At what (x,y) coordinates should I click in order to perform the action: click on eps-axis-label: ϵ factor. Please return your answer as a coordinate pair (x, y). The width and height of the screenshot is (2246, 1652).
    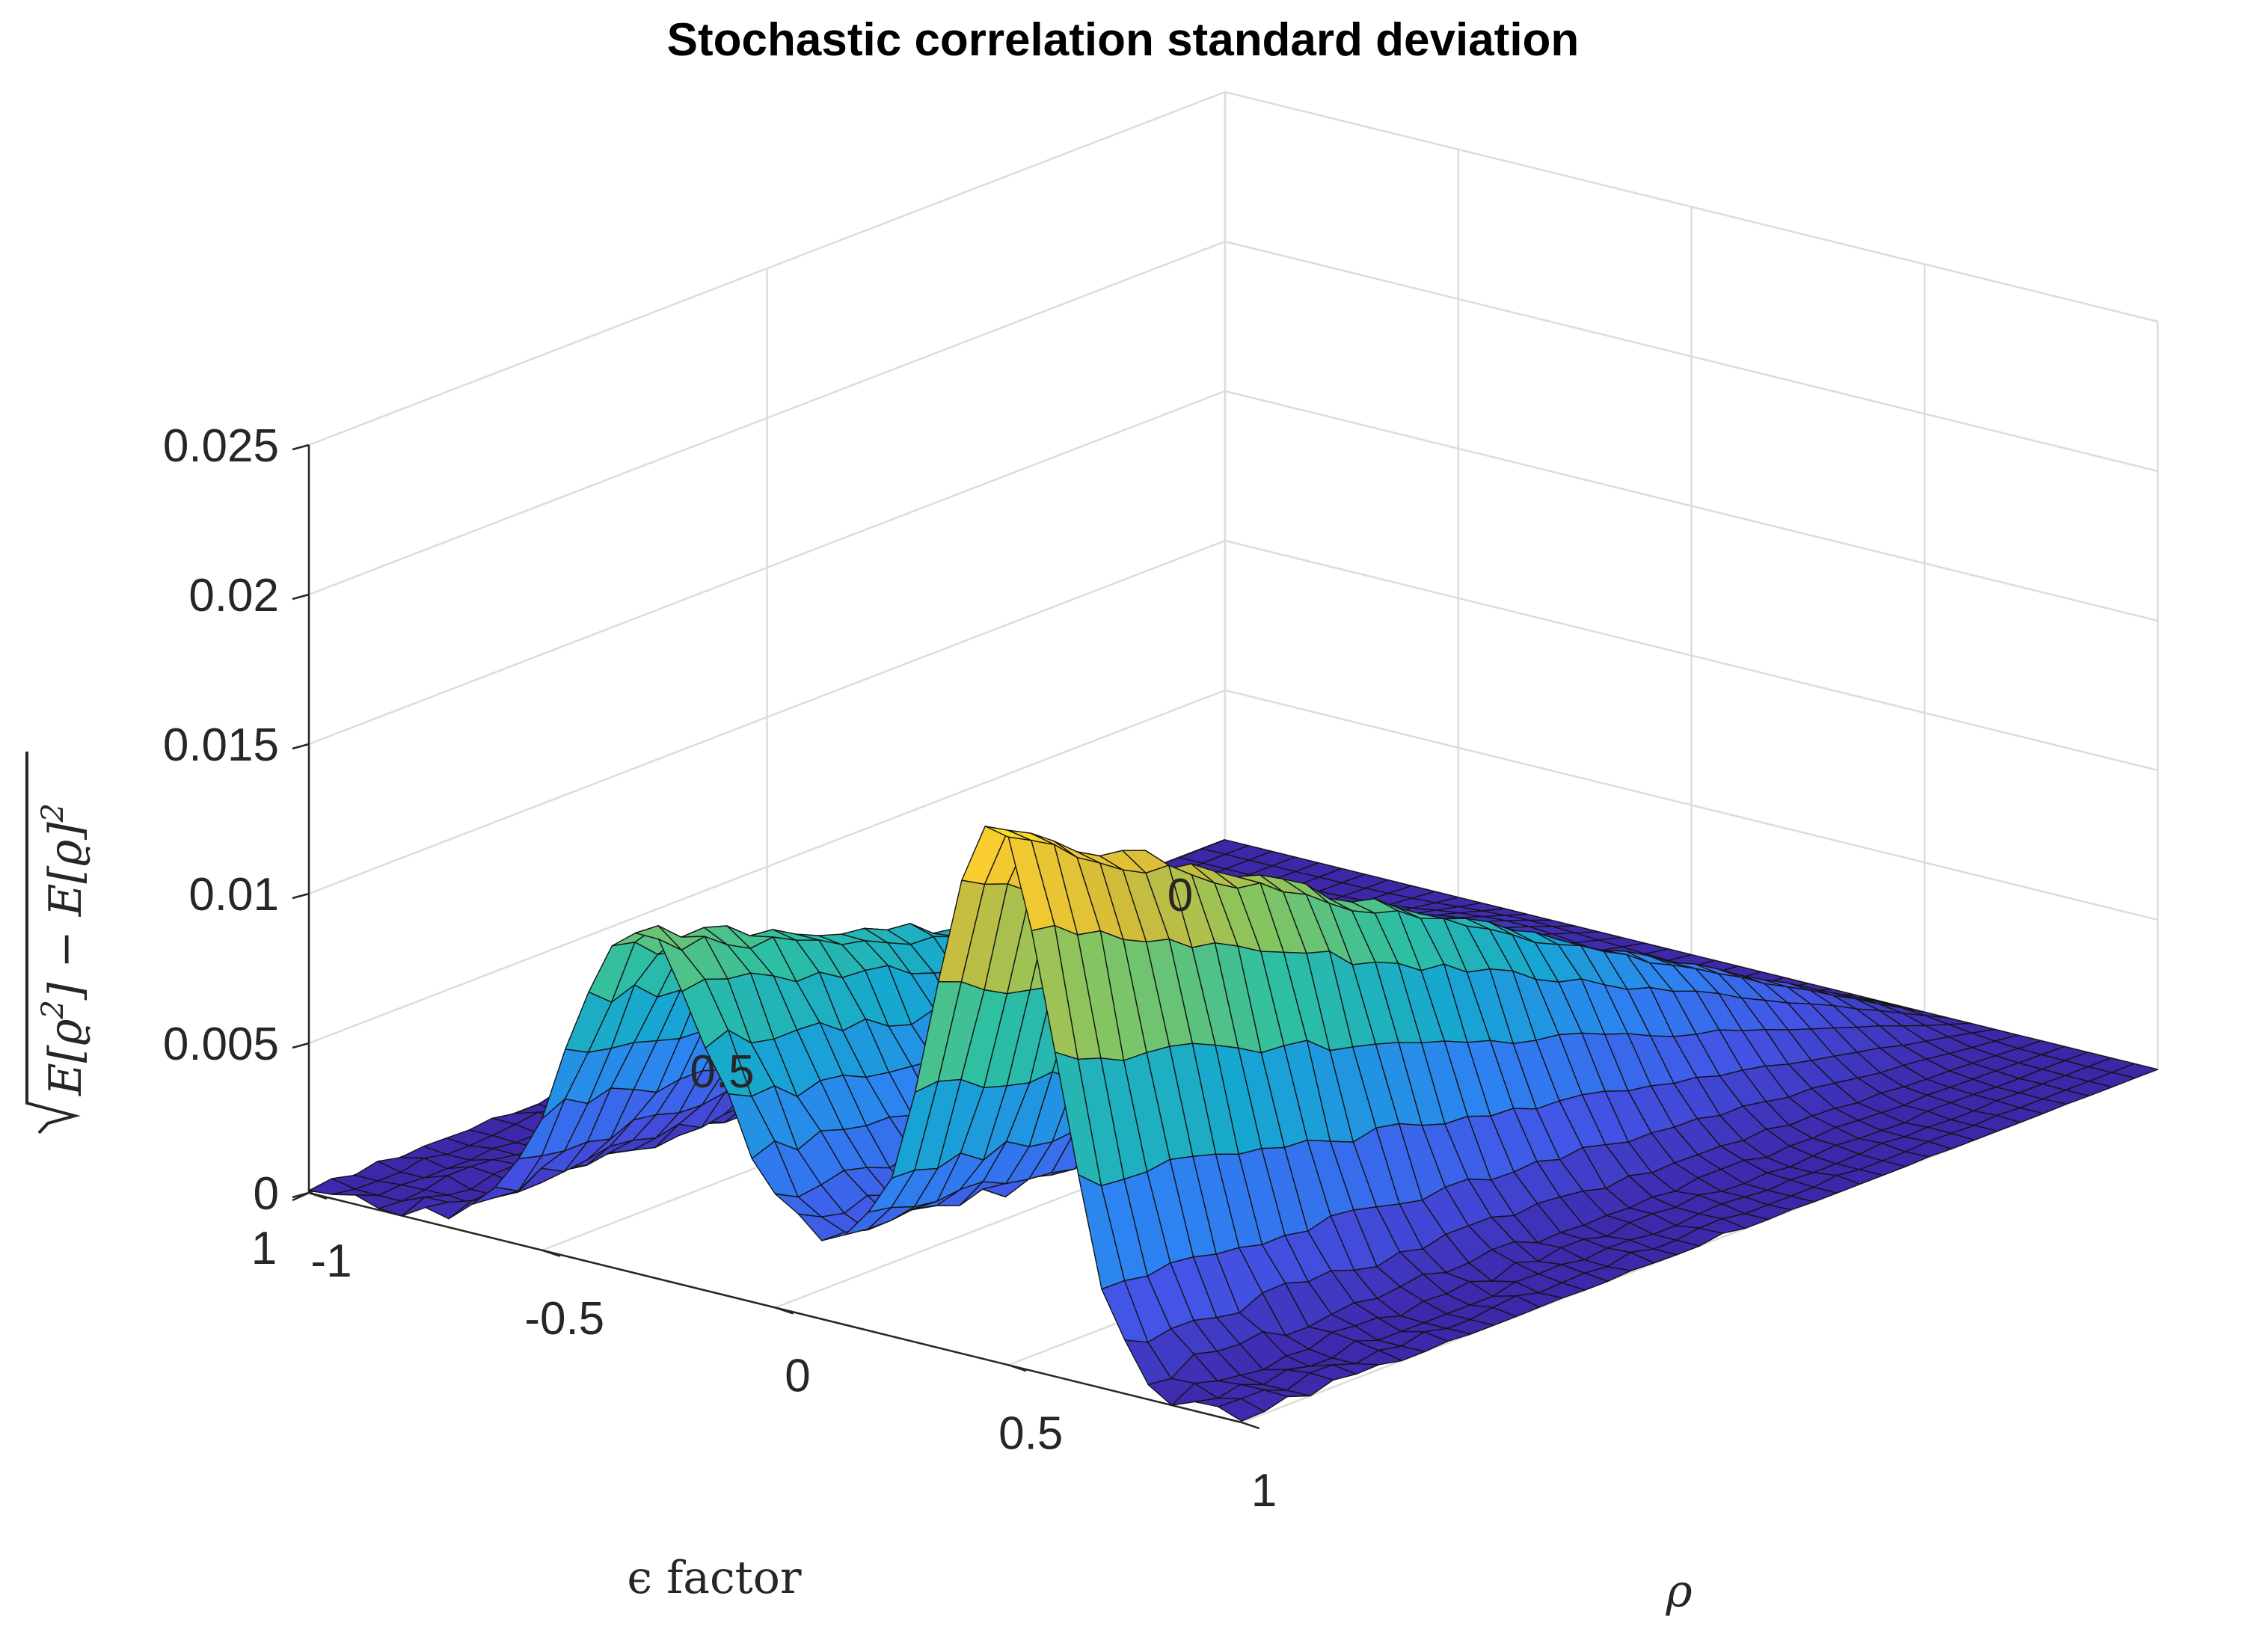
    Looking at the image, I should click on (714, 1578).